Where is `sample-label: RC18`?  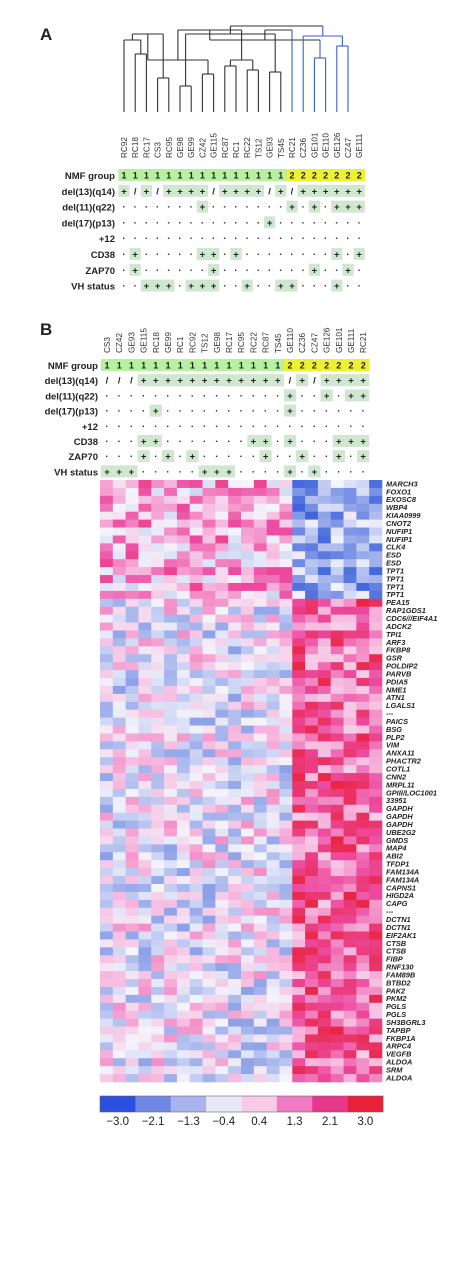 sample-label: RC18 is located at coordinates (156, 342).